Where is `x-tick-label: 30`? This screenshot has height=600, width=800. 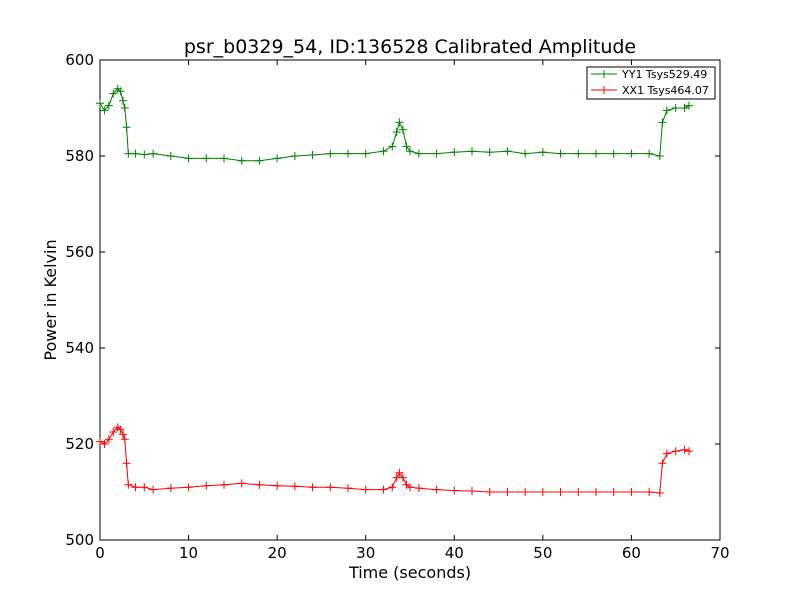
x-tick-label: 30 is located at coordinates (365, 553).